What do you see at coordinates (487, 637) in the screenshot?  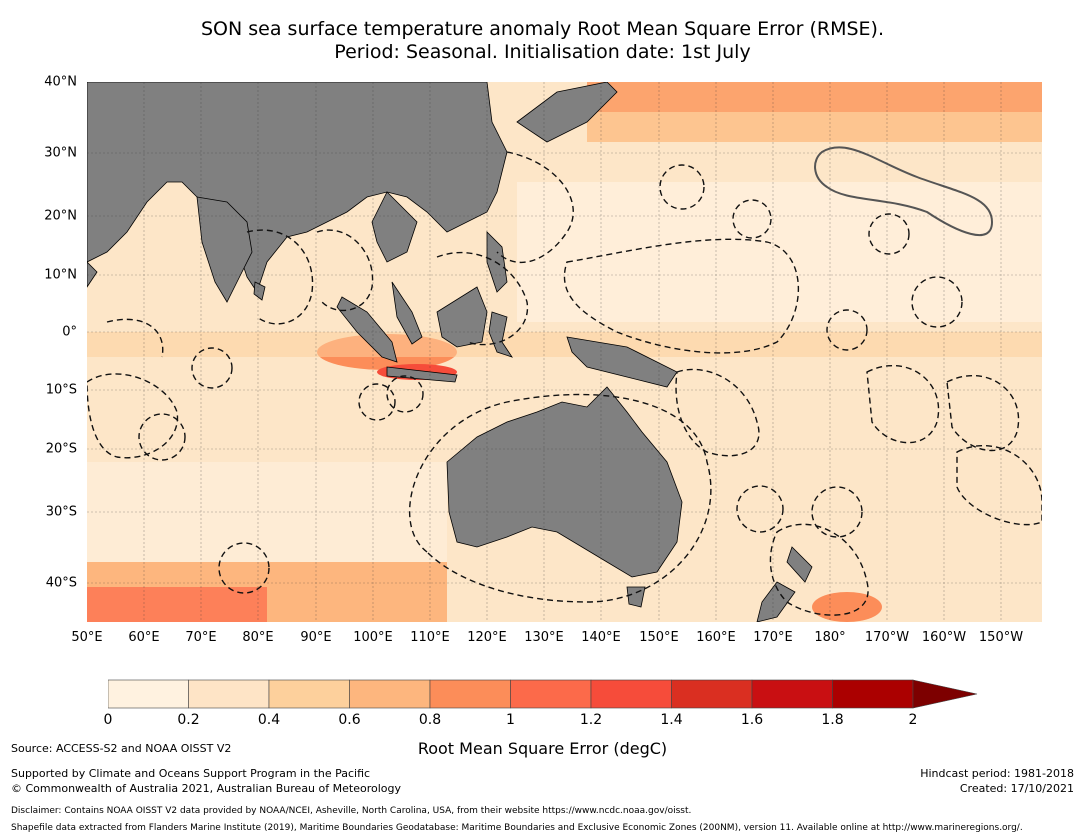 I see `lon-label: 120°E` at bounding box center [487, 637].